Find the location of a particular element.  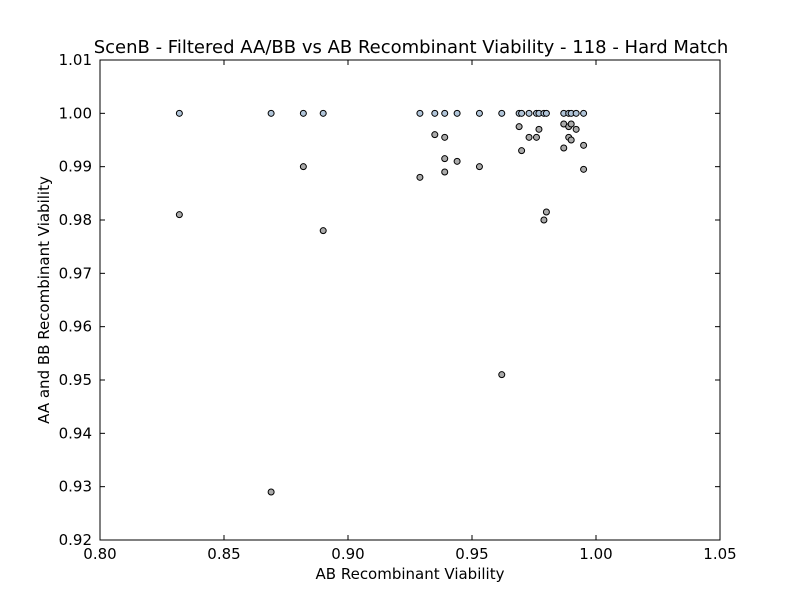

y-tick-label: 0.99 is located at coordinates (75, 167).